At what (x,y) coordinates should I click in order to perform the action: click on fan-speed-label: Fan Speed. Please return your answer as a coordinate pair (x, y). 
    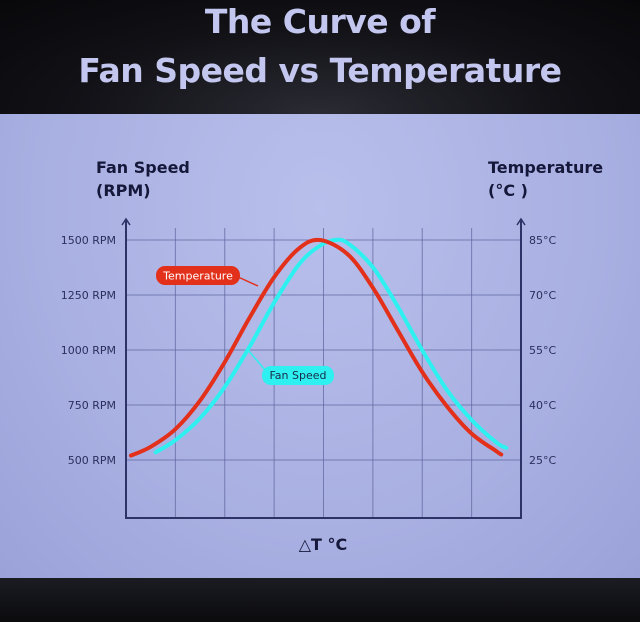
    Looking at the image, I should click on (297, 375).